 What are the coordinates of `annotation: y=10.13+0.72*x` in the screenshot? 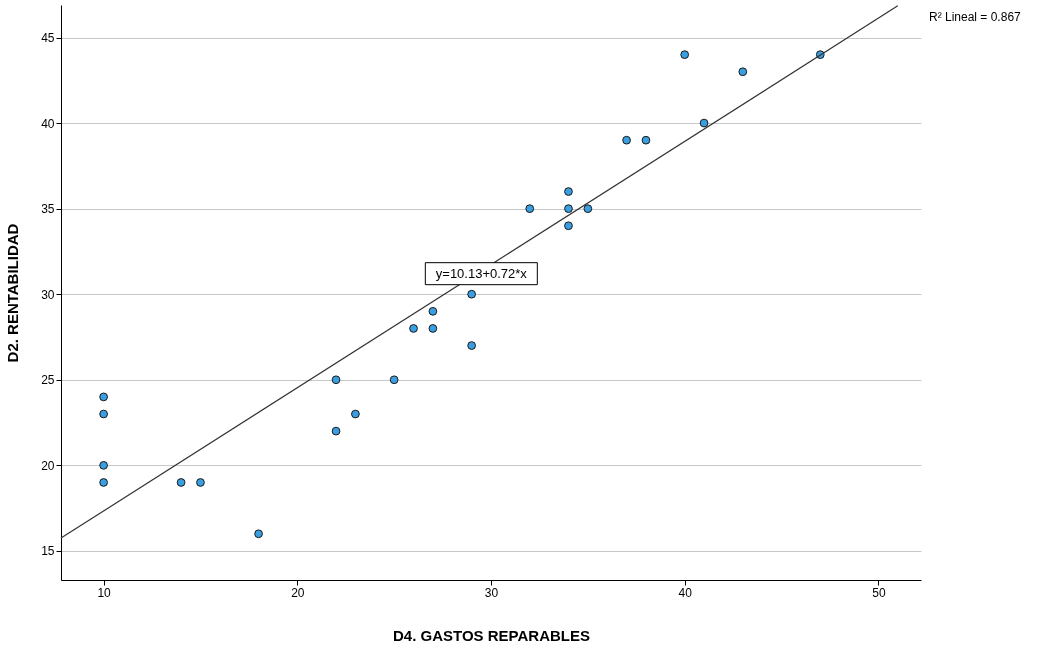 It's located at (481, 273).